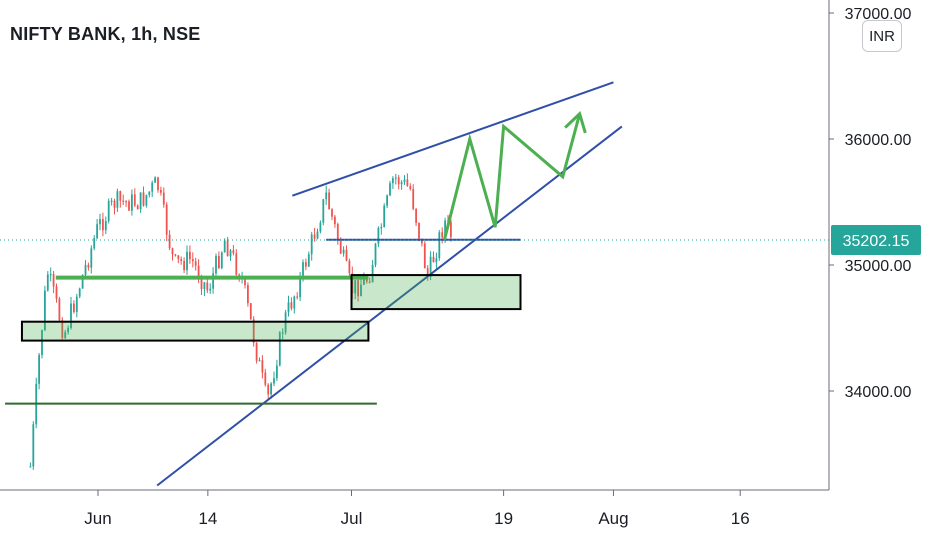 Image resolution: width=932 pixels, height=555 pixels. What do you see at coordinates (352, 518) in the screenshot?
I see `time-tick-label: Jul` at bounding box center [352, 518].